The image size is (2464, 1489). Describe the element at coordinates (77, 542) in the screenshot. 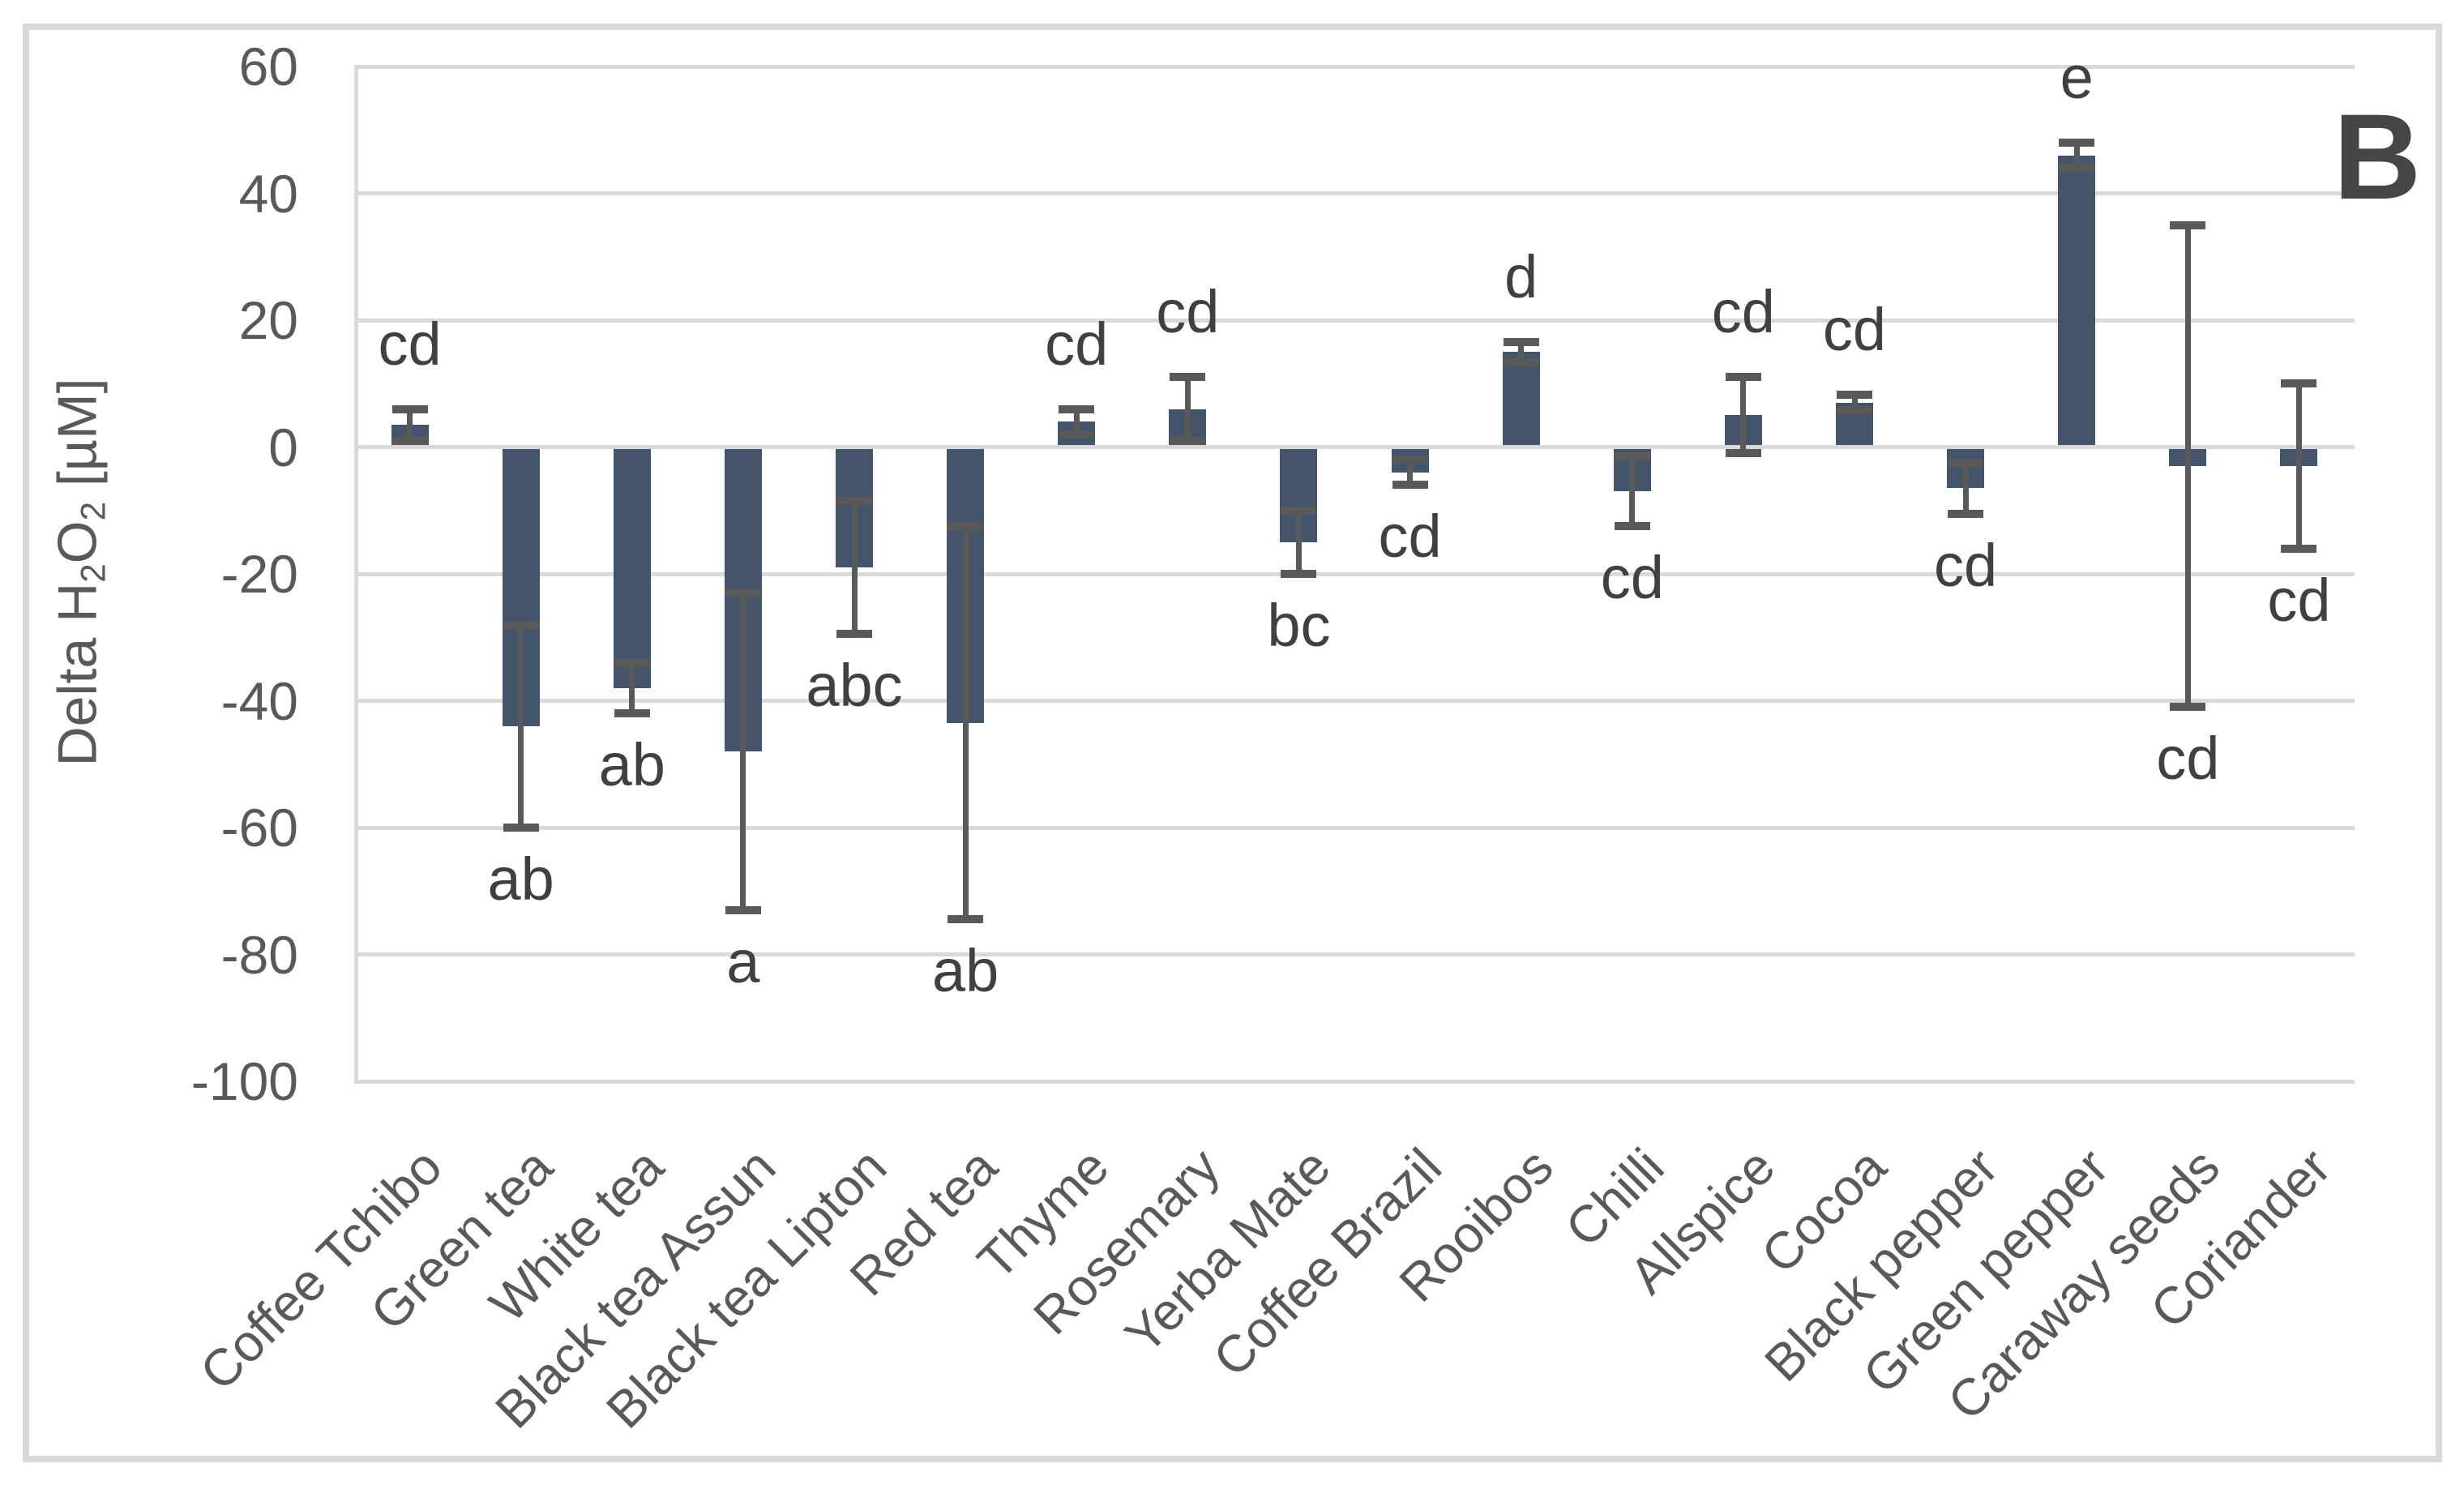

I see `y-axis-title-part: O` at that location.